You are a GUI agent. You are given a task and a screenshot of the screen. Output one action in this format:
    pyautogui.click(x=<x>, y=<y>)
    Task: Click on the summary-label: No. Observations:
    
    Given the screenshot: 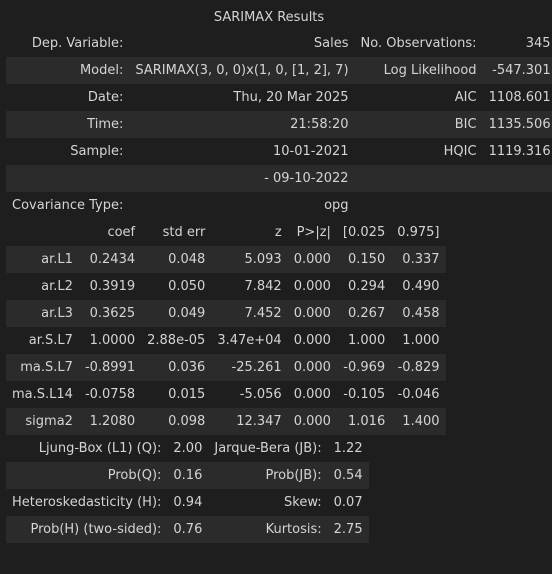 What is the action you would take?
    pyautogui.click(x=418, y=43)
    